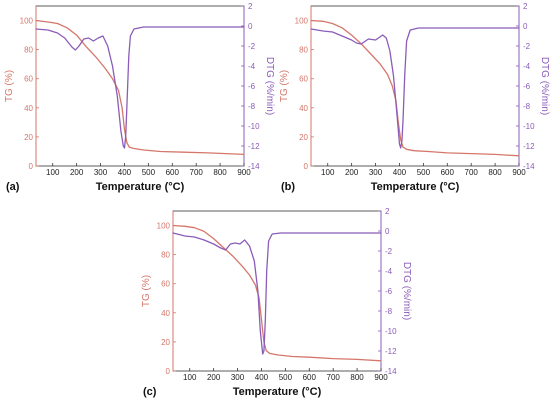 The height and width of the screenshot is (407, 550). What do you see at coordinates (150, 392) in the screenshot?
I see `panel-label: (c)` at bounding box center [150, 392].